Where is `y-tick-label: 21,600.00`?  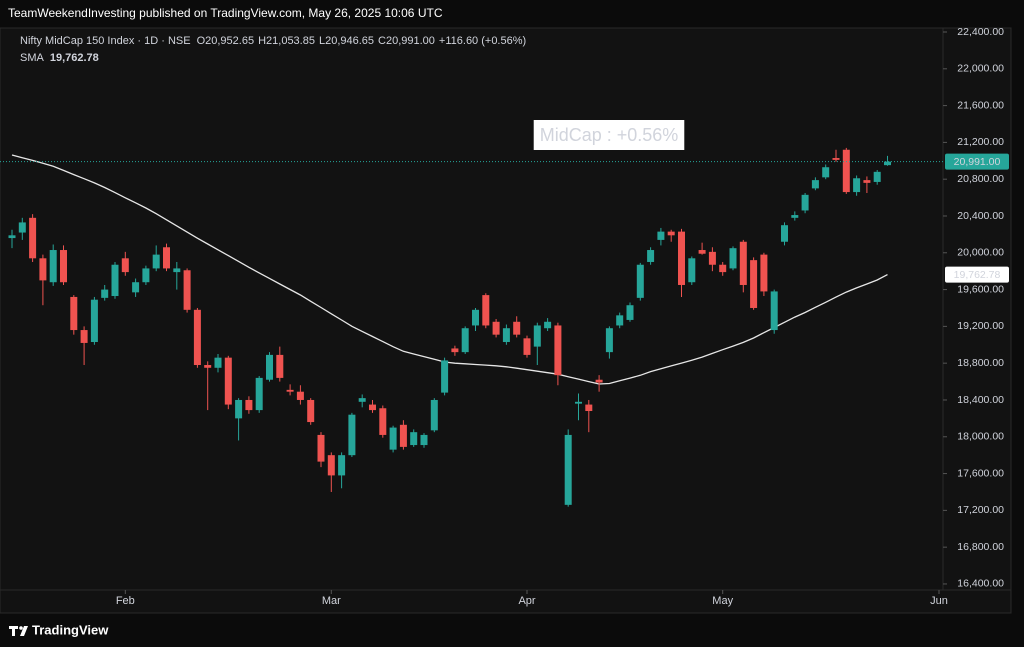
y-tick-label: 21,600.00 is located at coordinates (980, 105).